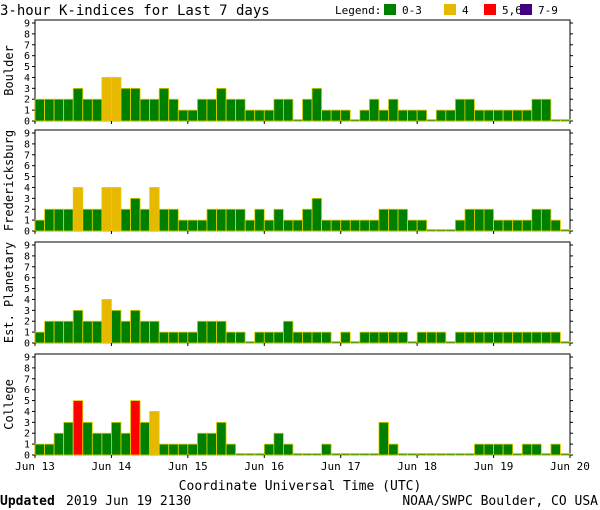  Describe the element at coordinates (27, 423) in the screenshot. I see `y-tick-label: 3` at that location.